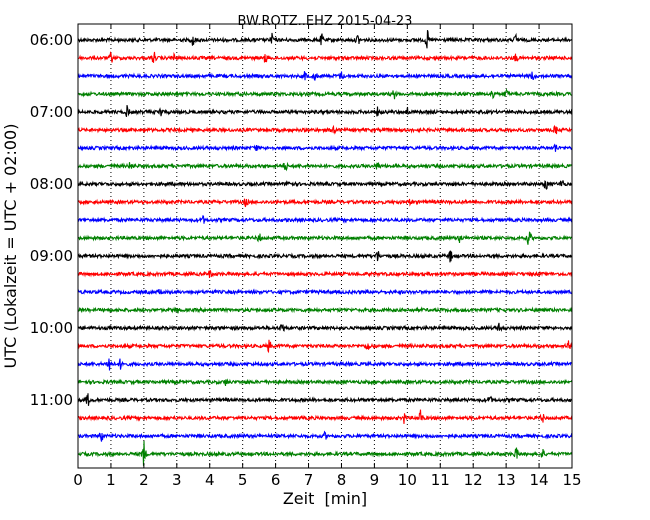  I want to click on y-tick-label-4: 10:00, so click(51, 328).